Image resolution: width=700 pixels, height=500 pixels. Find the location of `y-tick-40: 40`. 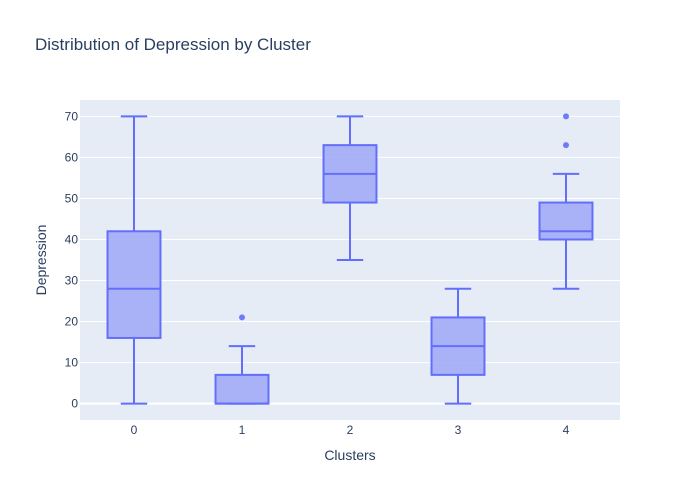

y-tick-40: 40 is located at coordinates (72, 239).